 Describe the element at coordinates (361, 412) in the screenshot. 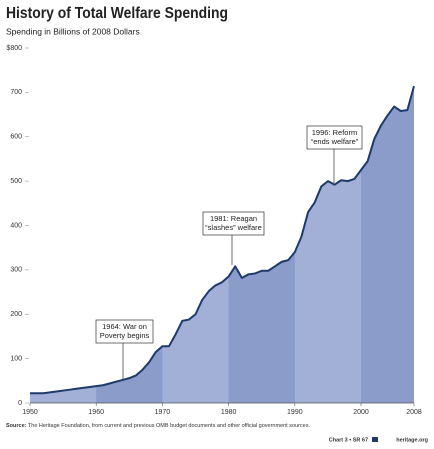

I see `x-tick-label: 2000` at that location.